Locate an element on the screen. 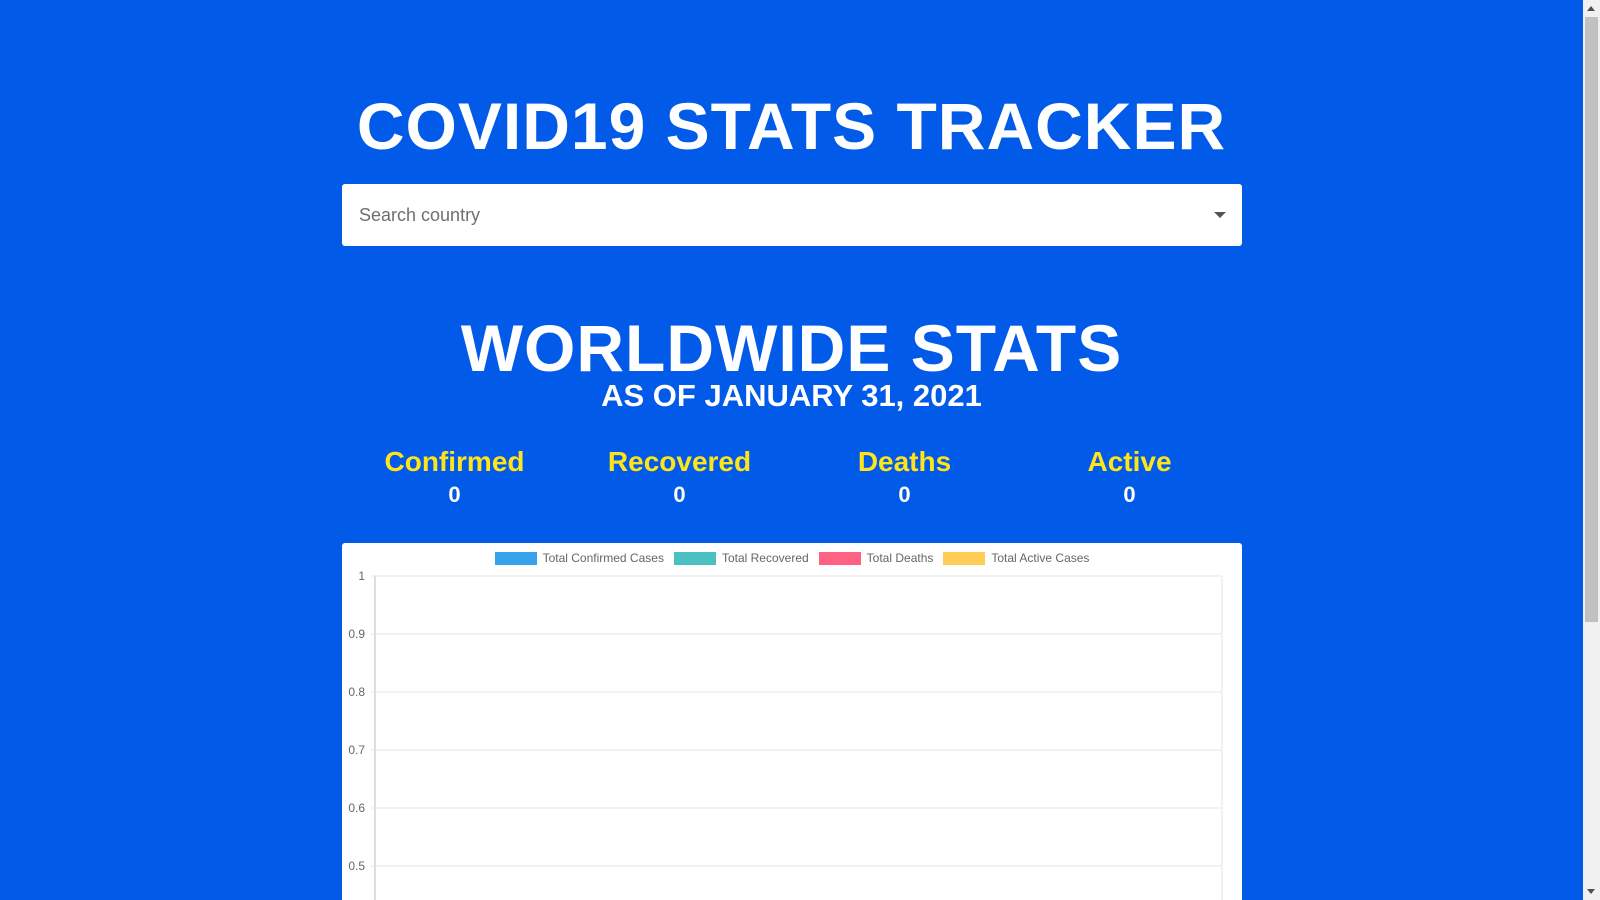 This screenshot has height=900, width=1600. scroll-down-icon is located at coordinates (1591, 891).